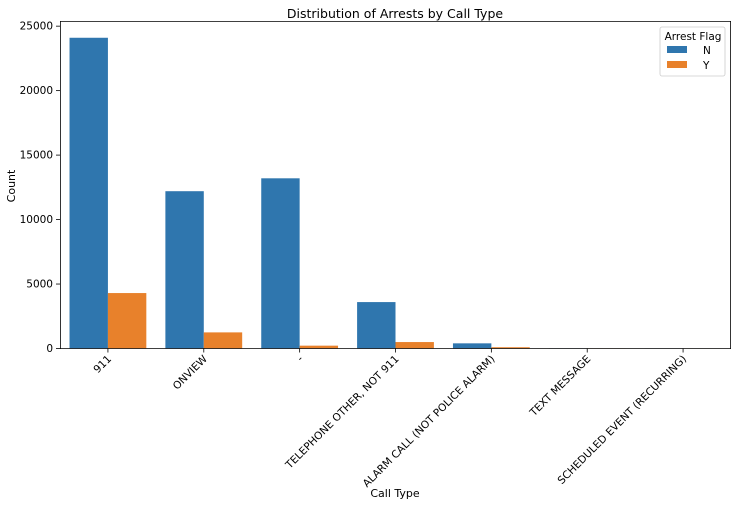 This screenshot has height=505, width=751. I want to click on legend: Arrest Flag N Y, so click(692, 51).